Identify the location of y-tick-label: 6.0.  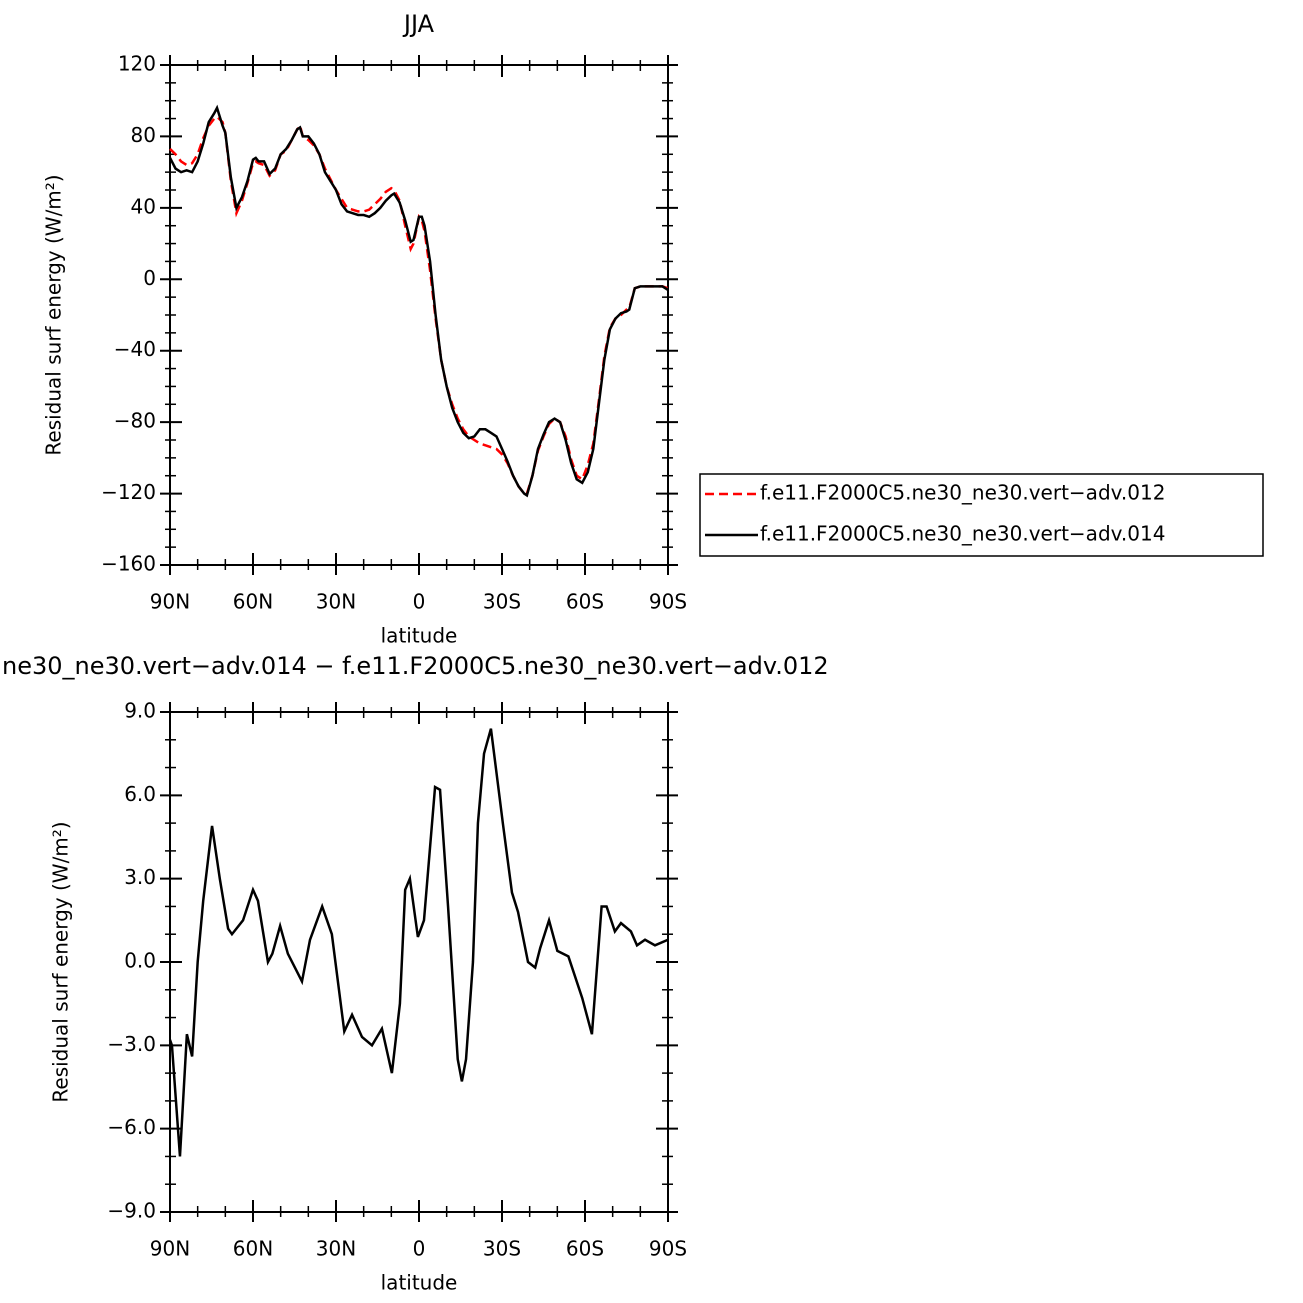
(140, 794).